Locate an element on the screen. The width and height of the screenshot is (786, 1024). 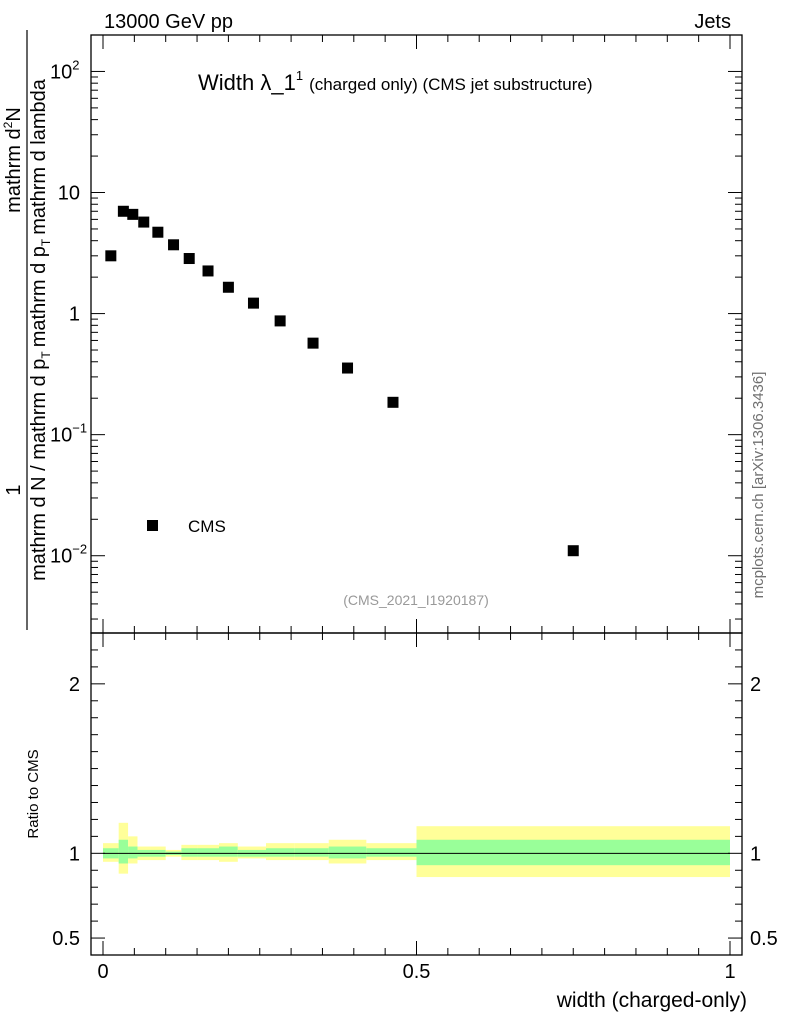
ratio-y-tick-label-right: 1 is located at coordinates (755, 854).